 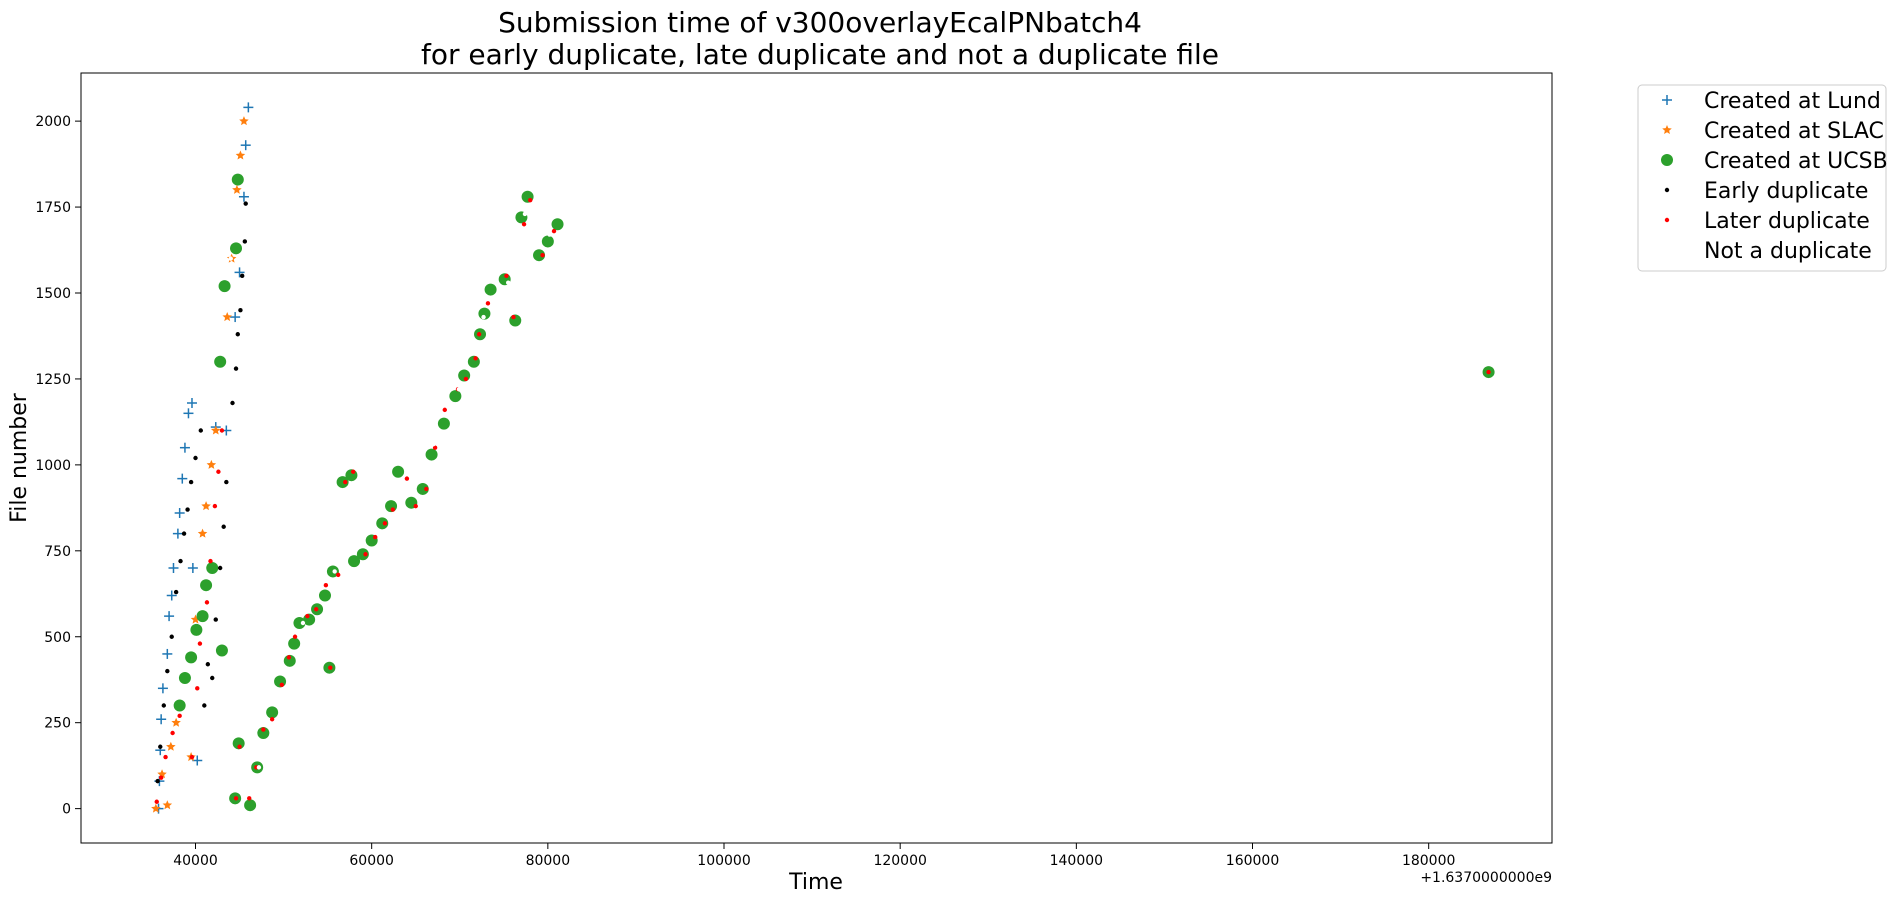 I want to click on y-axis-label: File number, so click(x=19, y=457).